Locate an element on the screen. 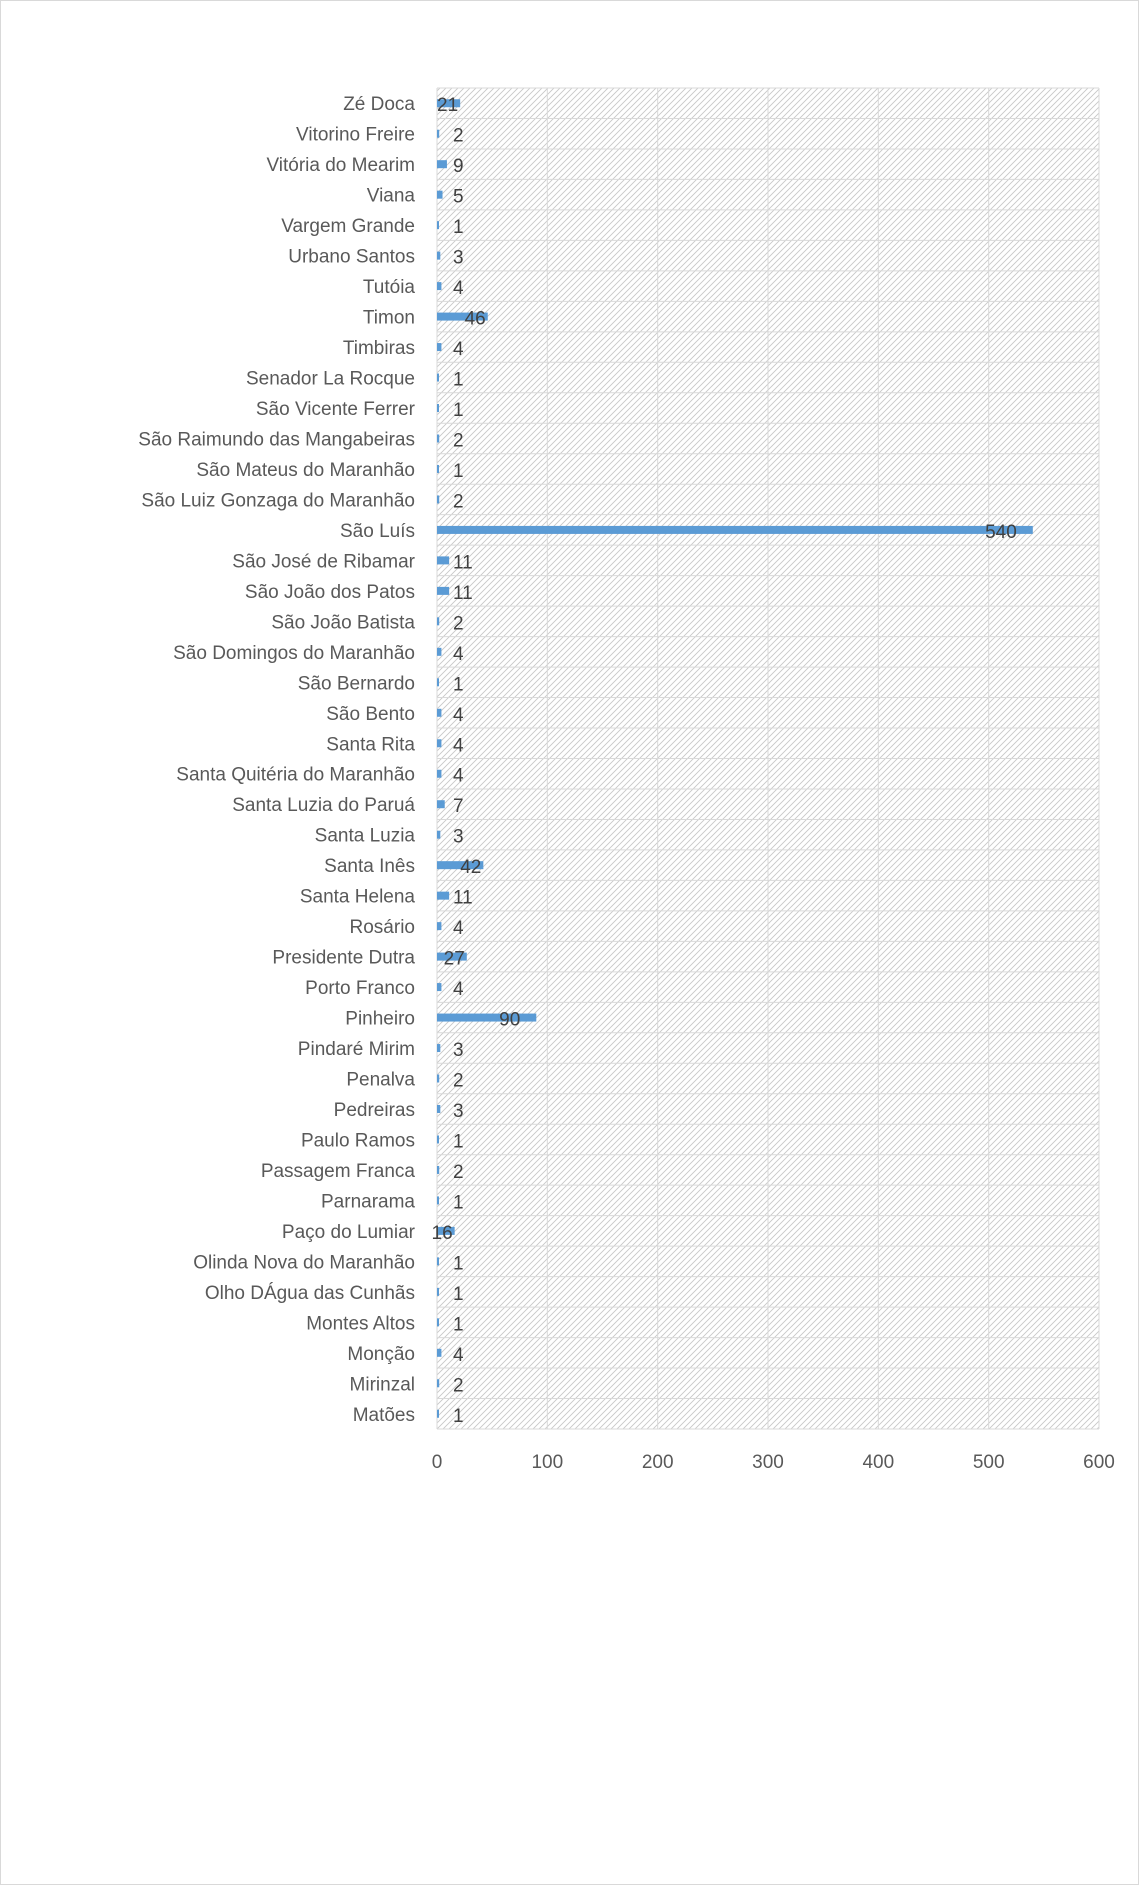  x-tick-label: 500 is located at coordinates (989, 1462).